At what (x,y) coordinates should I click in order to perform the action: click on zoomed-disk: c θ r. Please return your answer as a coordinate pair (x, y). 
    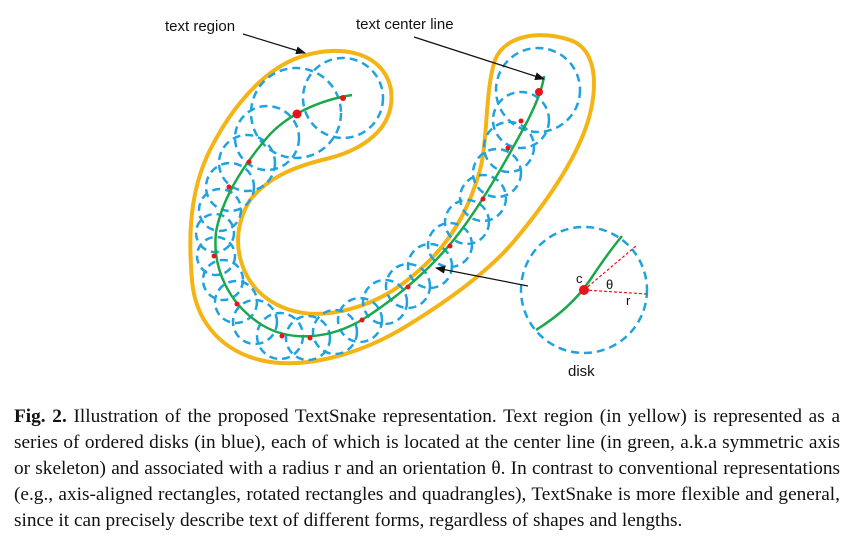
    Looking at the image, I should click on (584, 290).